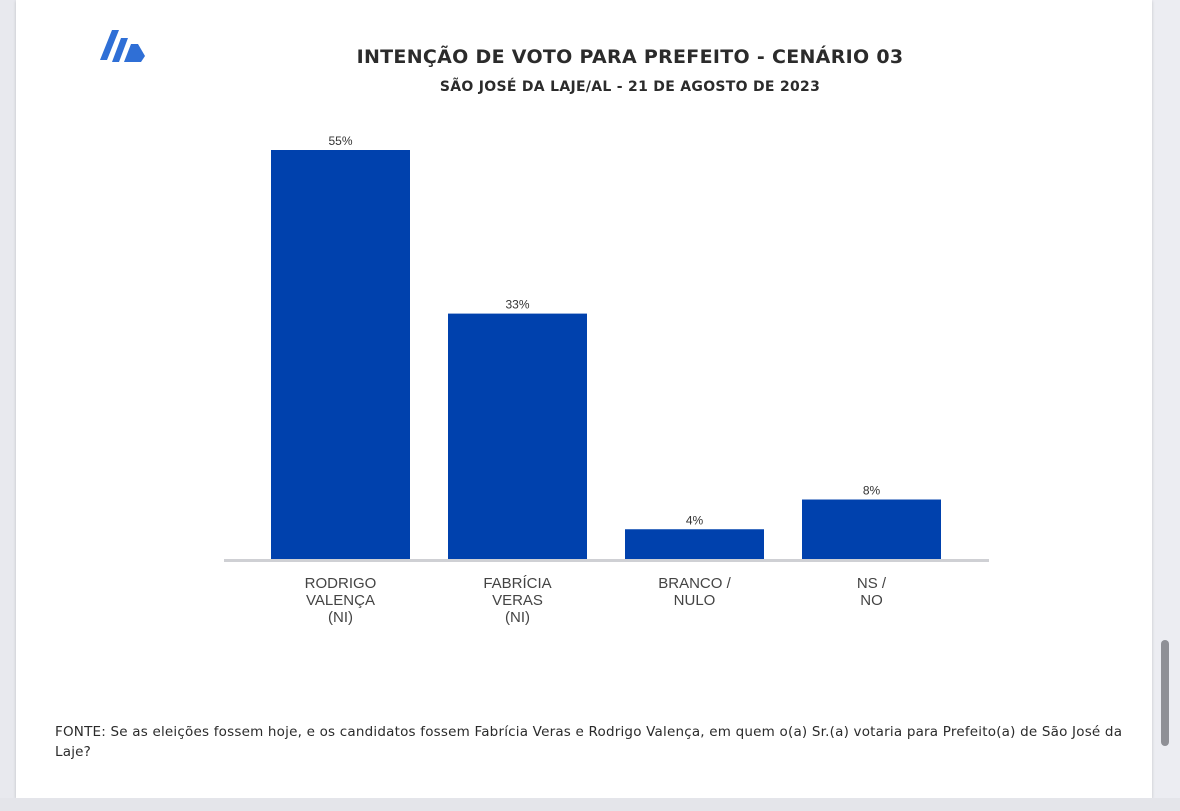 The height and width of the screenshot is (811, 1180). What do you see at coordinates (122, 46) in the screenshot?
I see `brand-logo-icon` at bounding box center [122, 46].